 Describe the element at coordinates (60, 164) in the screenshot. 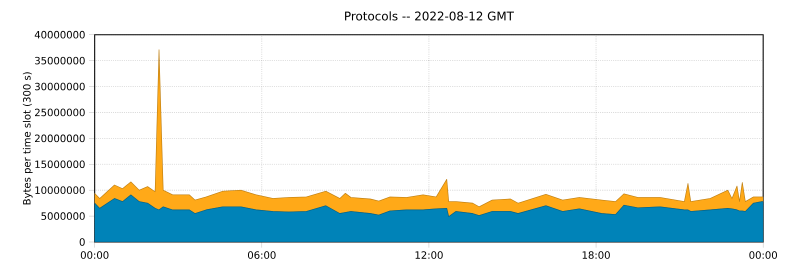

I see `y-tick-label: 15000000` at that location.